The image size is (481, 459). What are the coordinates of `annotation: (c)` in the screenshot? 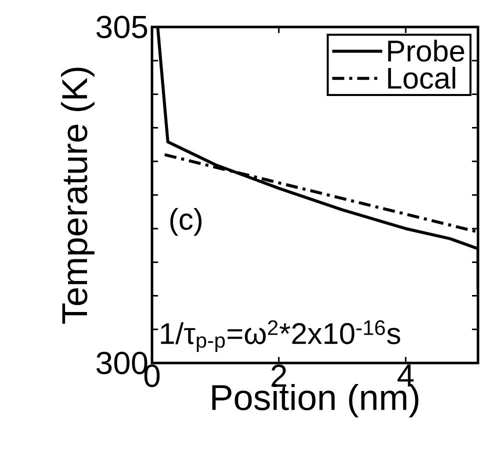 It's located at (186, 222).